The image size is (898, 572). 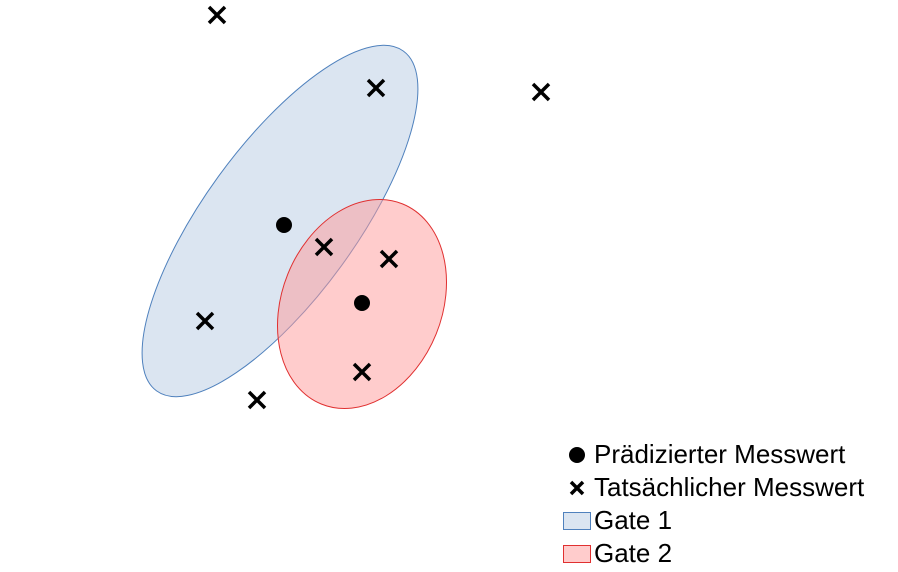 I want to click on legend-item-gate-2: Gate 2, so click(x=730, y=553).